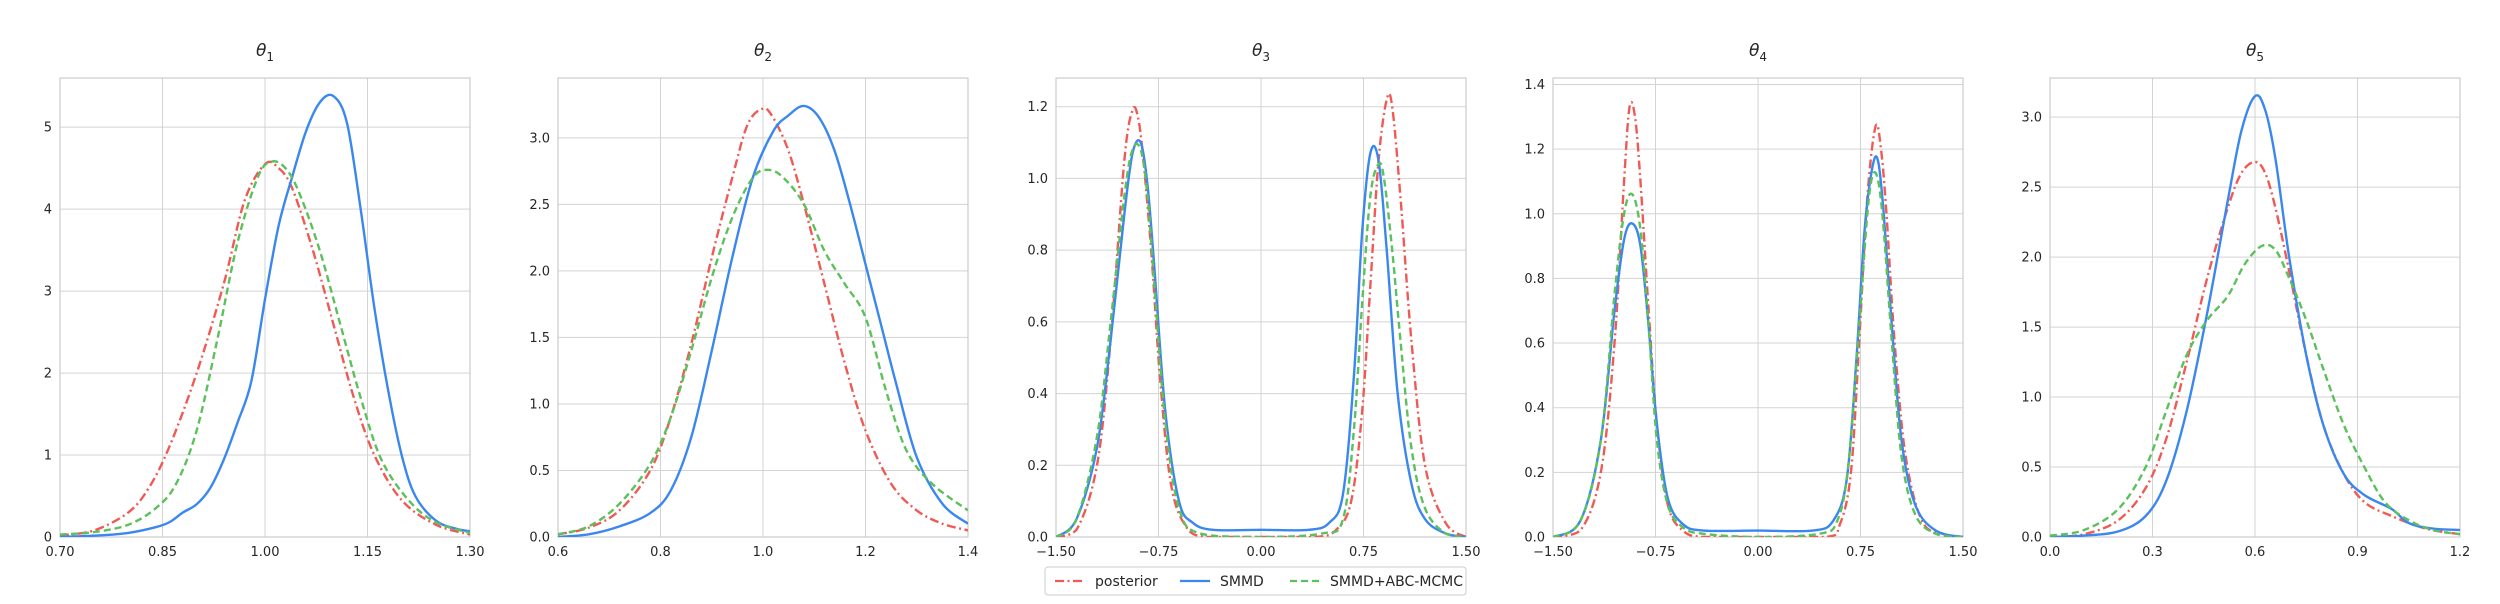  What do you see at coordinates (162, 552) in the screenshot?
I see `x-tick-label: 0.85` at bounding box center [162, 552].